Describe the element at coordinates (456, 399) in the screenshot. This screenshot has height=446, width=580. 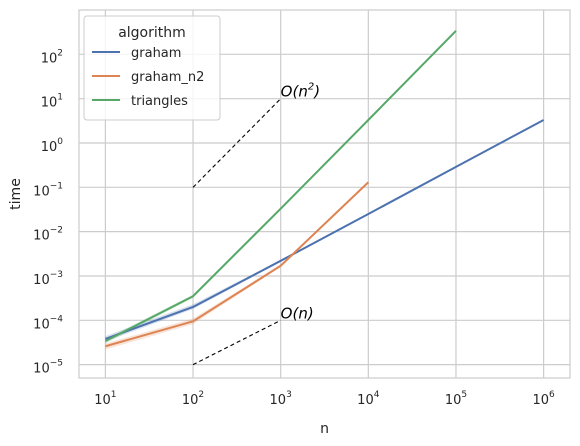
I see `x-tick-label-4: 10⁵` at that location.